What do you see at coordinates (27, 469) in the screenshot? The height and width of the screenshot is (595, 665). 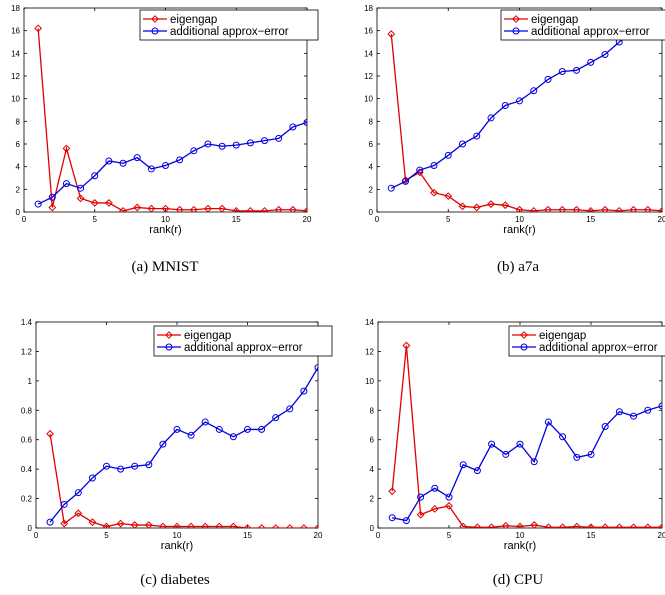 I see `y-tick-label: 0.4` at bounding box center [27, 469].